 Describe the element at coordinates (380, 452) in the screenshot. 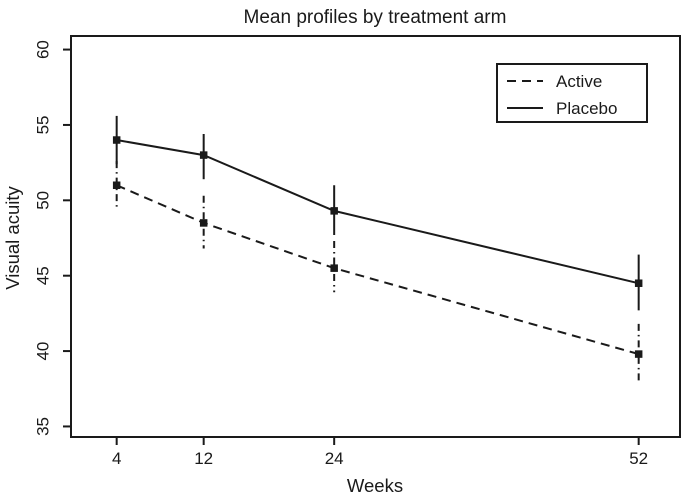

I see `x-axis-ticks: 4 12 24 52` at that location.